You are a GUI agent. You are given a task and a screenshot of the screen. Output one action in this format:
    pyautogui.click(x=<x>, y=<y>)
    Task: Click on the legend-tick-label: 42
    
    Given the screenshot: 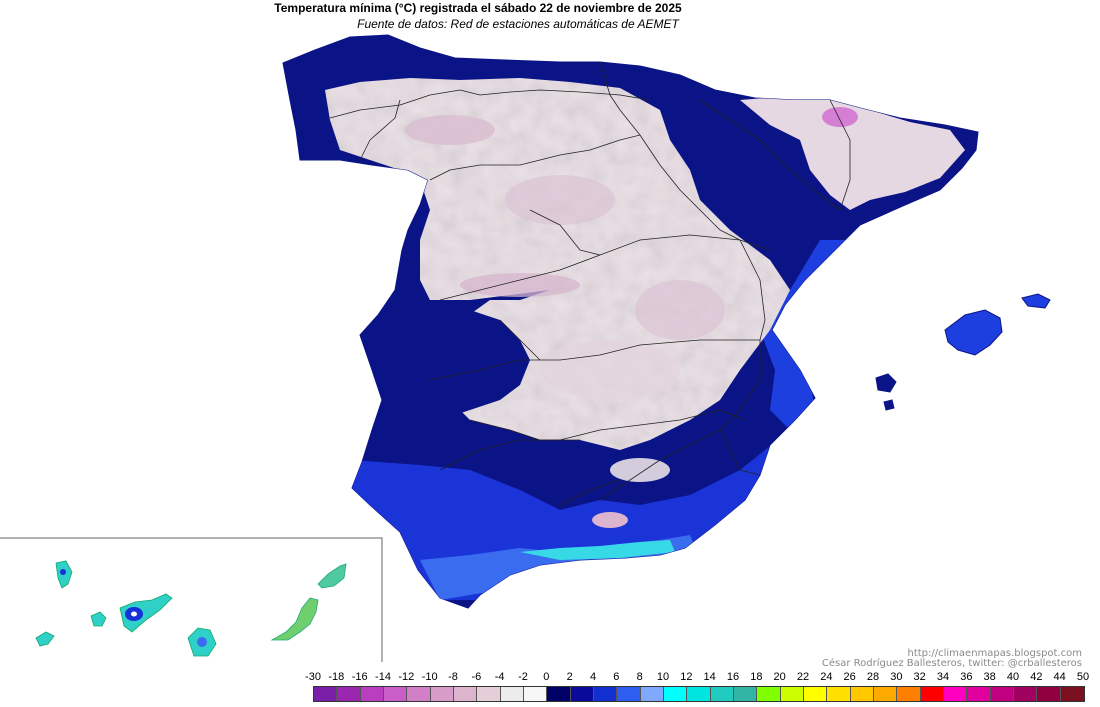 What is the action you would take?
    pyautogui.click(x=1036, y=677)
    